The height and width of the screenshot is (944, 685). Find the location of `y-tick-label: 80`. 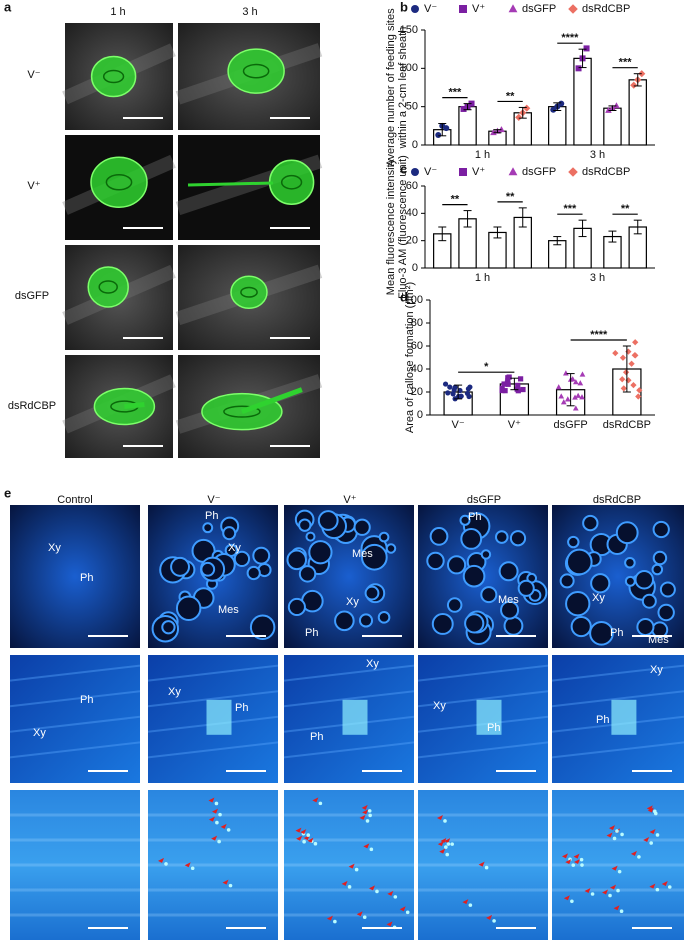

y-tick-label: 80 is located at coordinates (417, 323).